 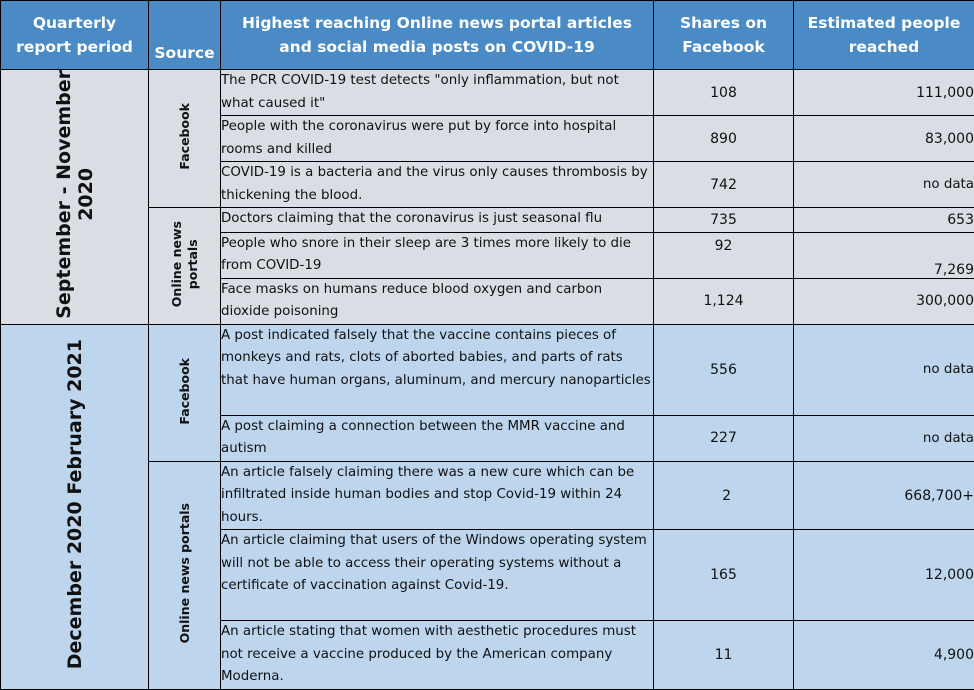 I want to click on shares-cell: 2, so click(x=724, y=495).